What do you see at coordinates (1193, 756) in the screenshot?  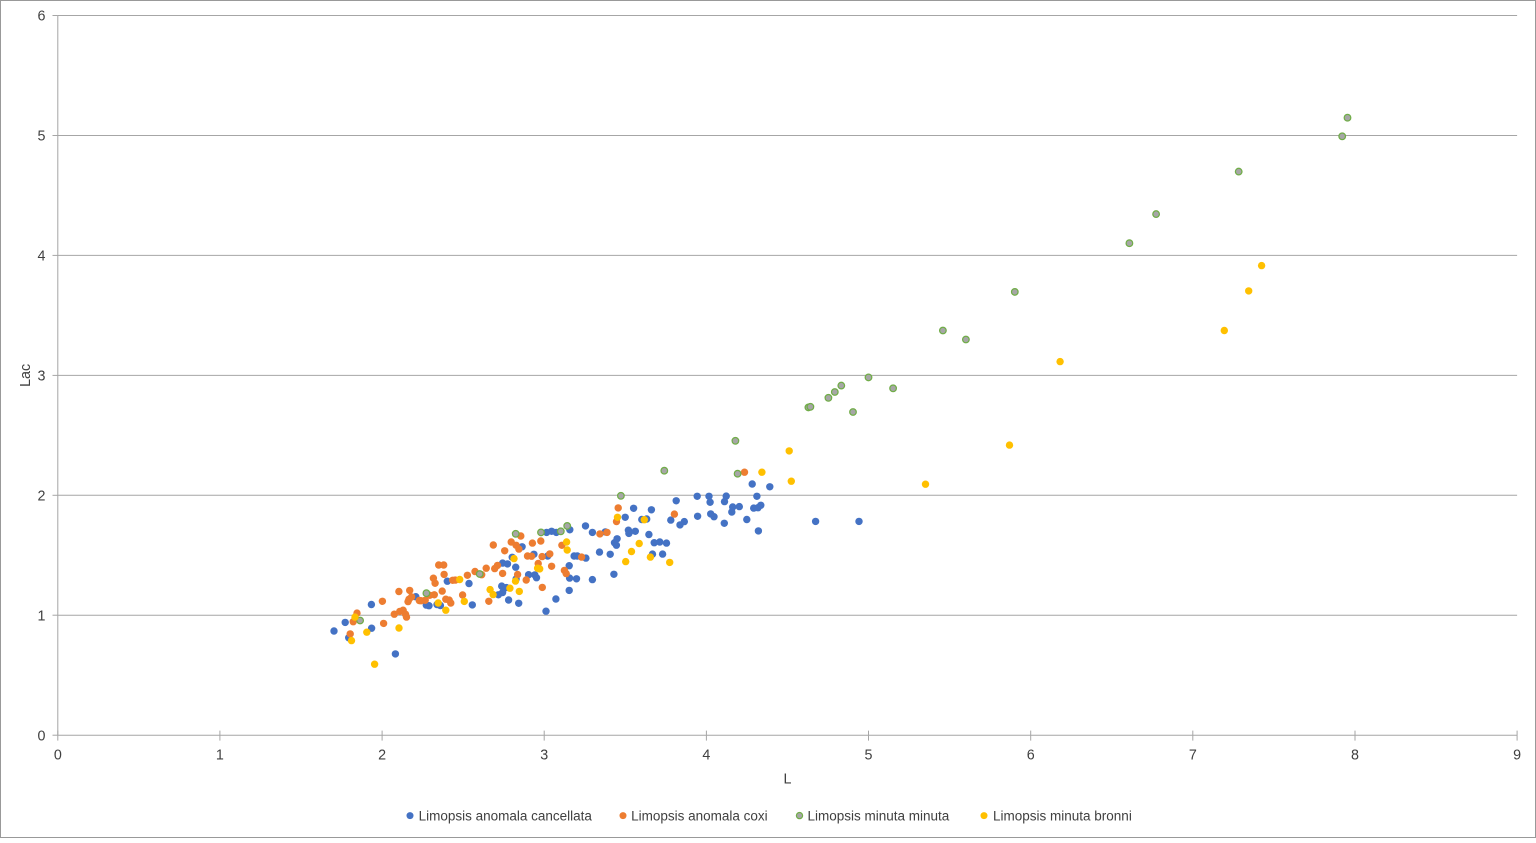 I see `svg-text: 7` at bounding box center [1193, 756].